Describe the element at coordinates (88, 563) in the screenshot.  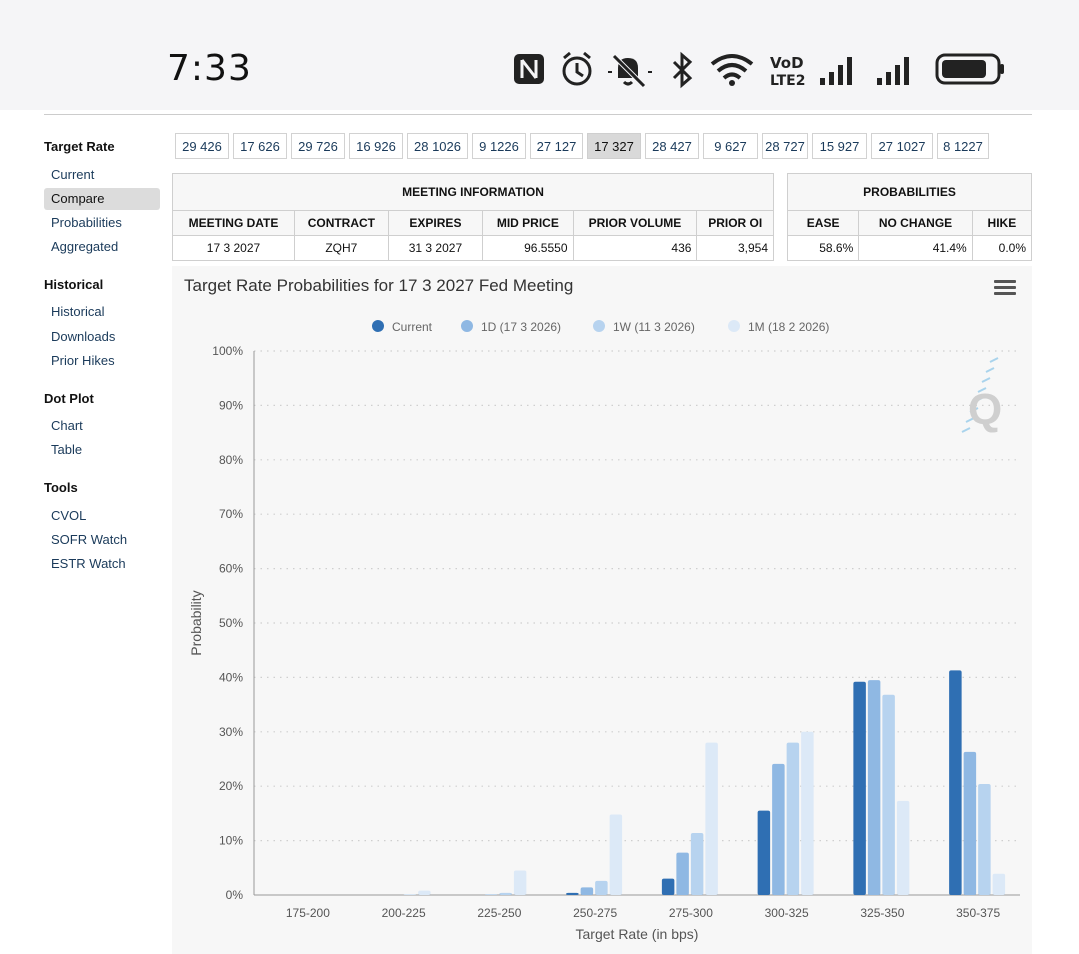
I see `sidebar-item-estr-watch: ESTR Watch` at that location.